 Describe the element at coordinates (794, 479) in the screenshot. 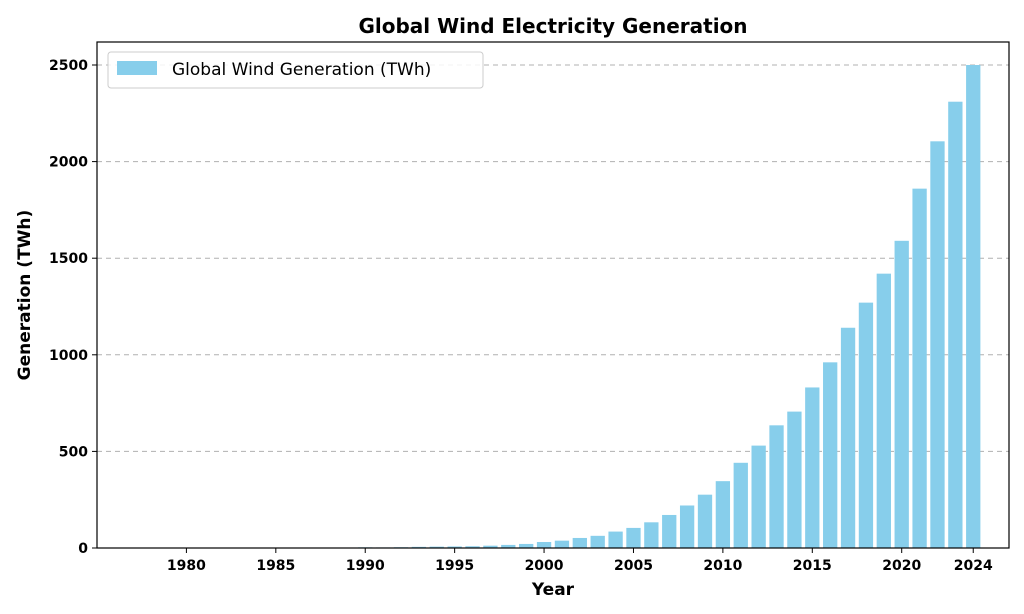

I see `bar-2014` at that location.